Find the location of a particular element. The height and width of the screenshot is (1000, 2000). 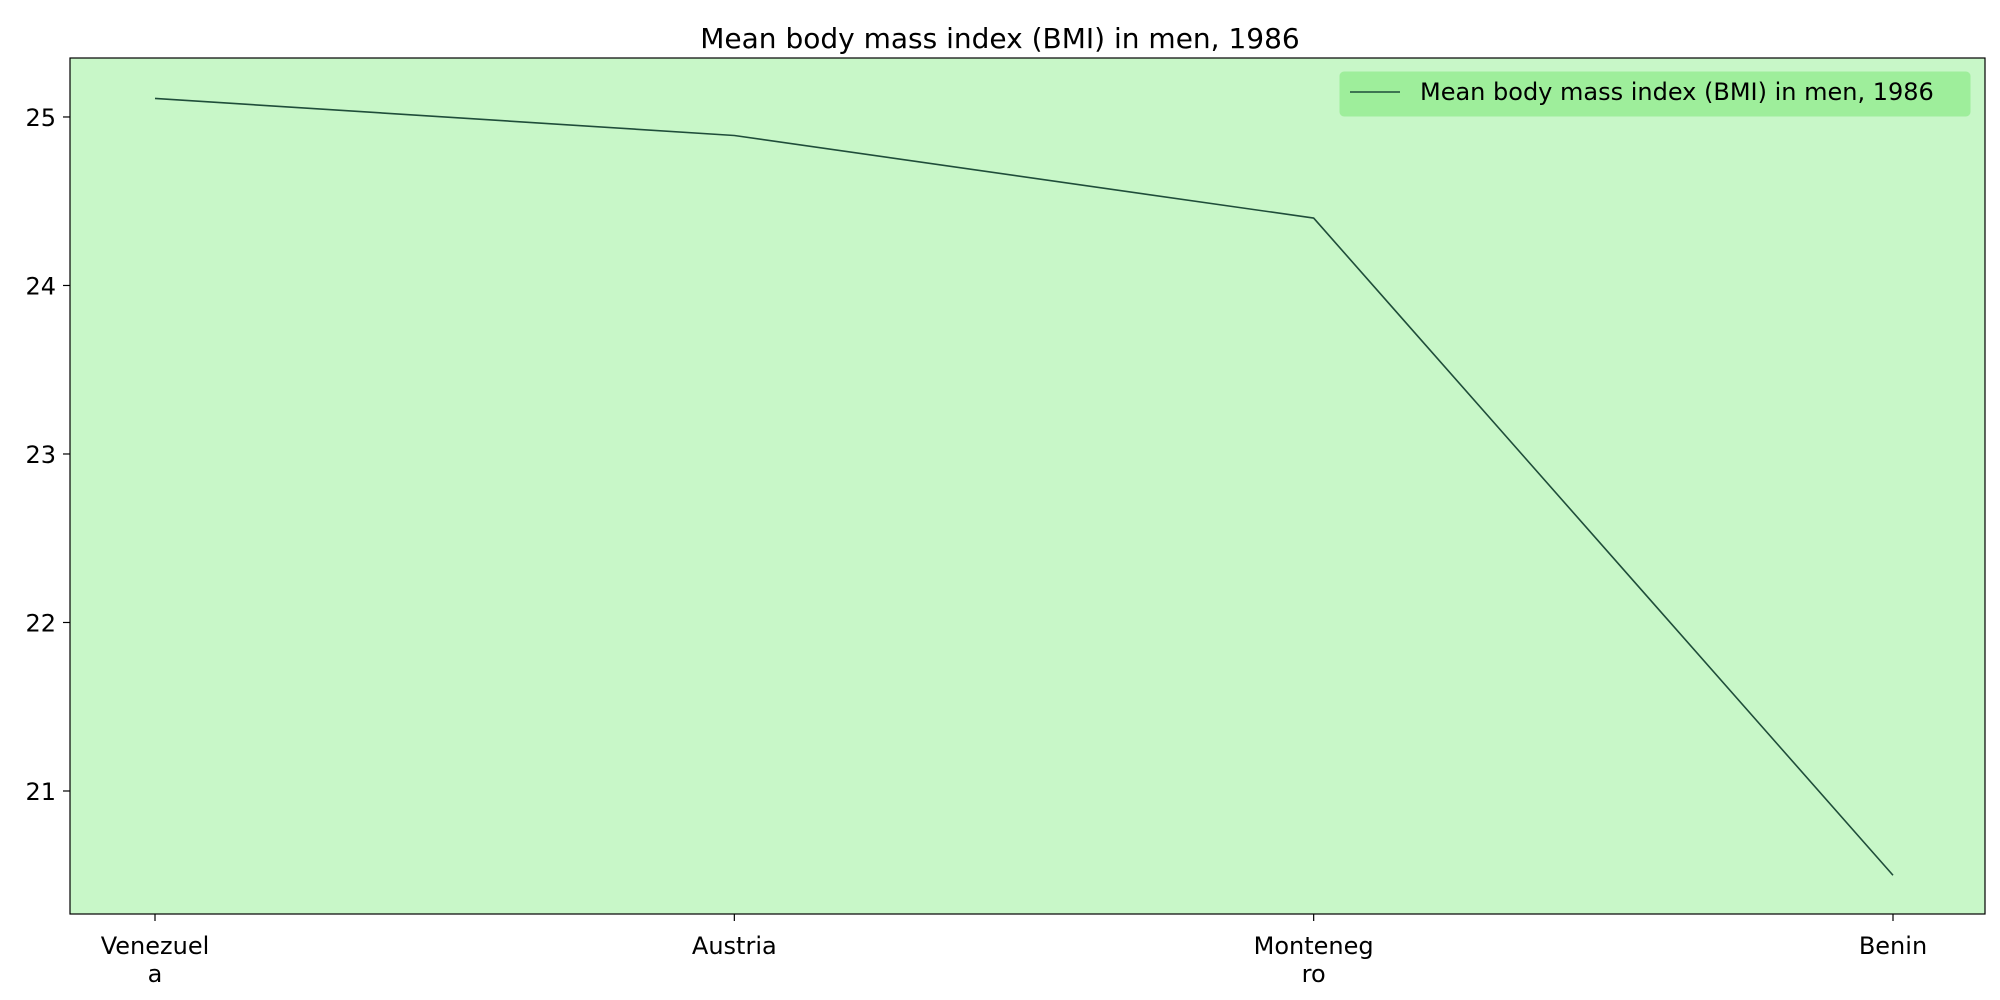

chart-title: Mean body mass index (BMI) in men, 1986 is located at coordinates (999, 38).